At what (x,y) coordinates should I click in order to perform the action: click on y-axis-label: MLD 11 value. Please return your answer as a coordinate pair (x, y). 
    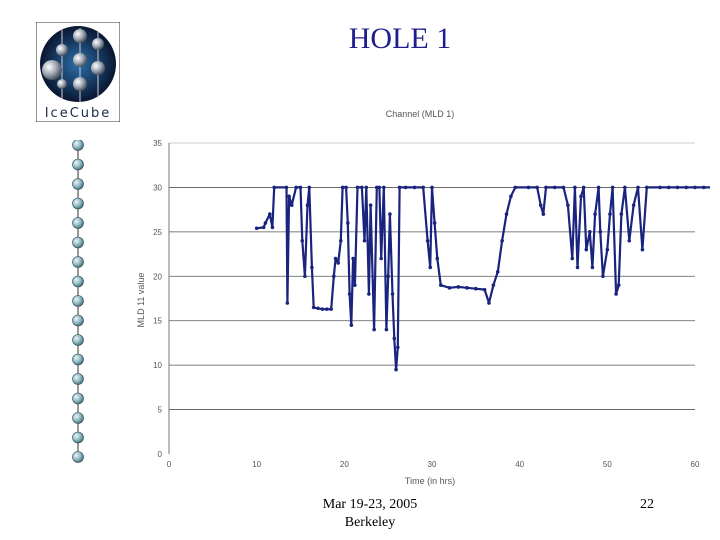
    Looking at the image, I should click on (141, 300).